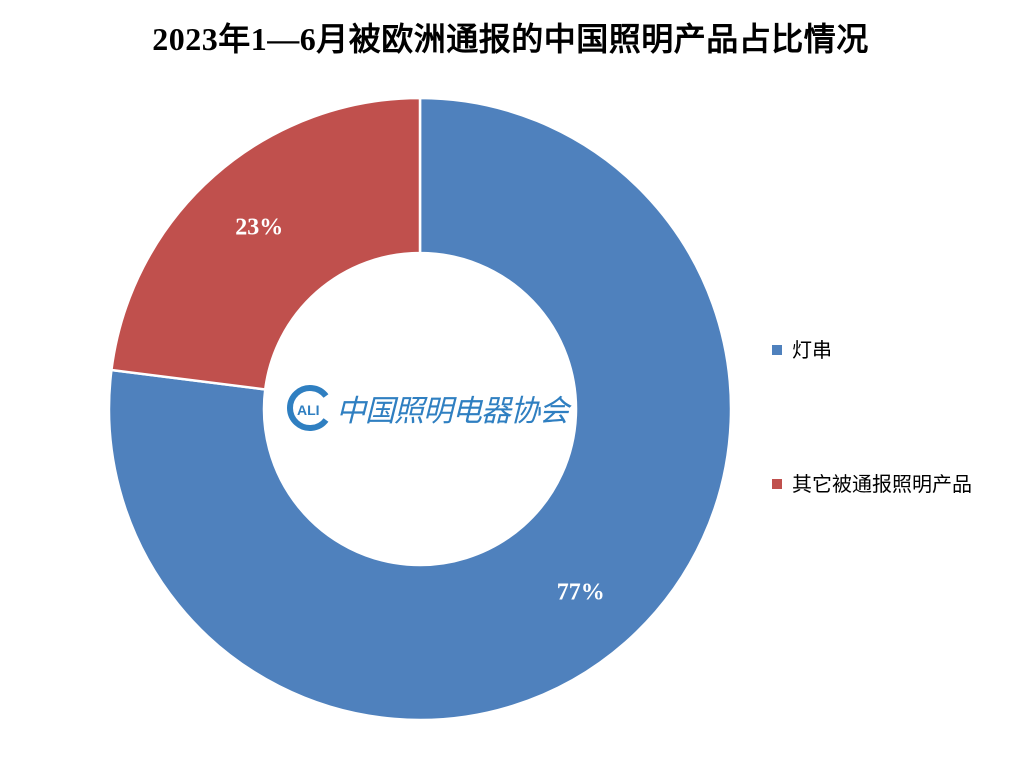 This screenshot has width=1021, height=783. What do you see at coordinates (452, 411) in the screenshot?
I see `watermark-text: 中国照明电器协会` at bounding box center [452, 411].